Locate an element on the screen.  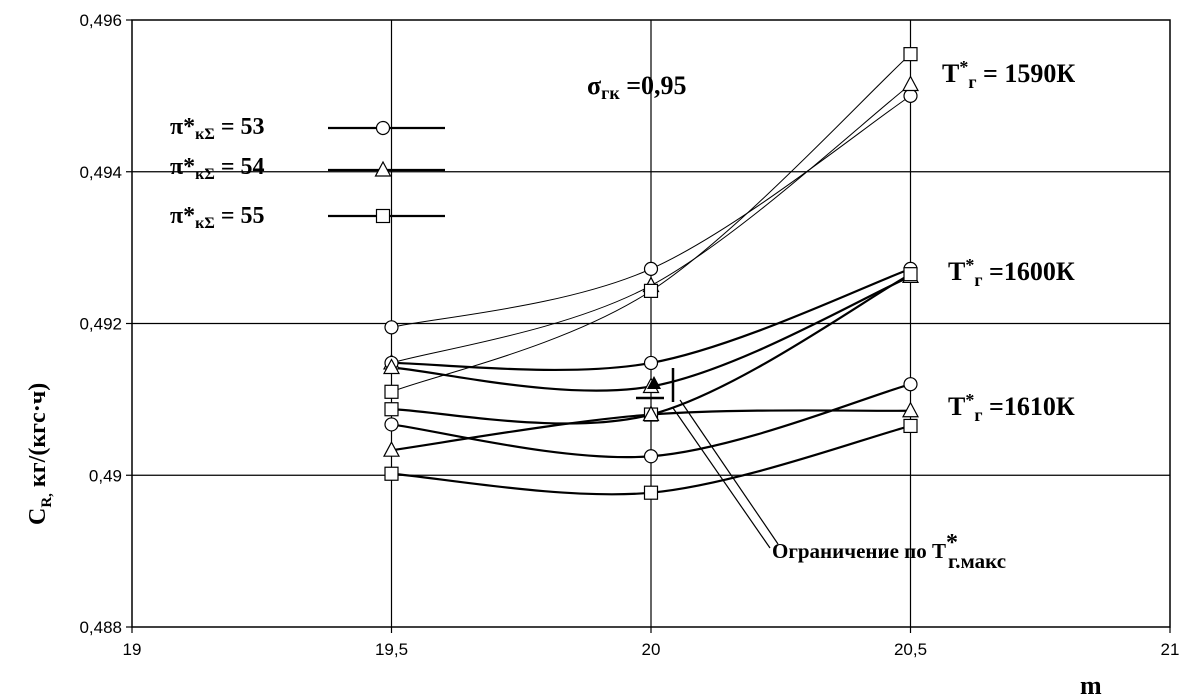
group-label-1610-sub: г is located at coordinates (978, 415).